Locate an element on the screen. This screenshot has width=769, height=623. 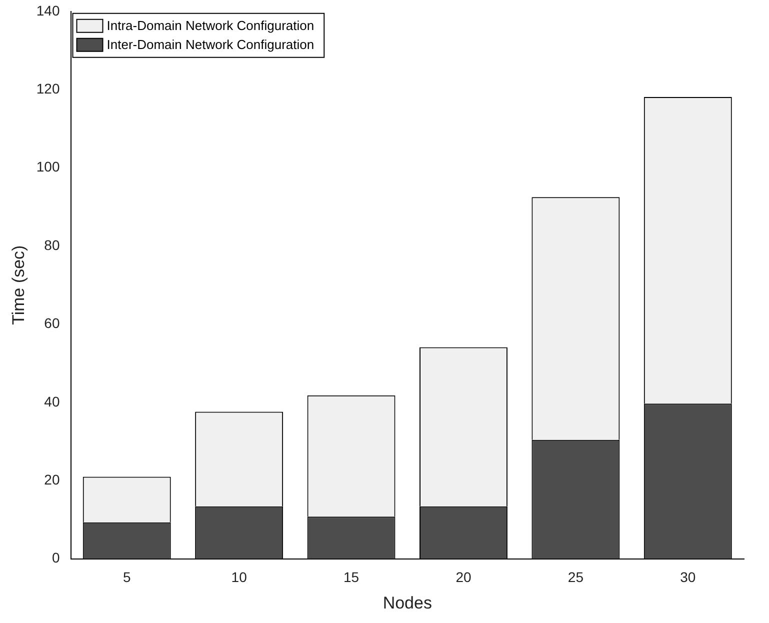
x-tick-label: 30 is located at coordinates (688, 577).